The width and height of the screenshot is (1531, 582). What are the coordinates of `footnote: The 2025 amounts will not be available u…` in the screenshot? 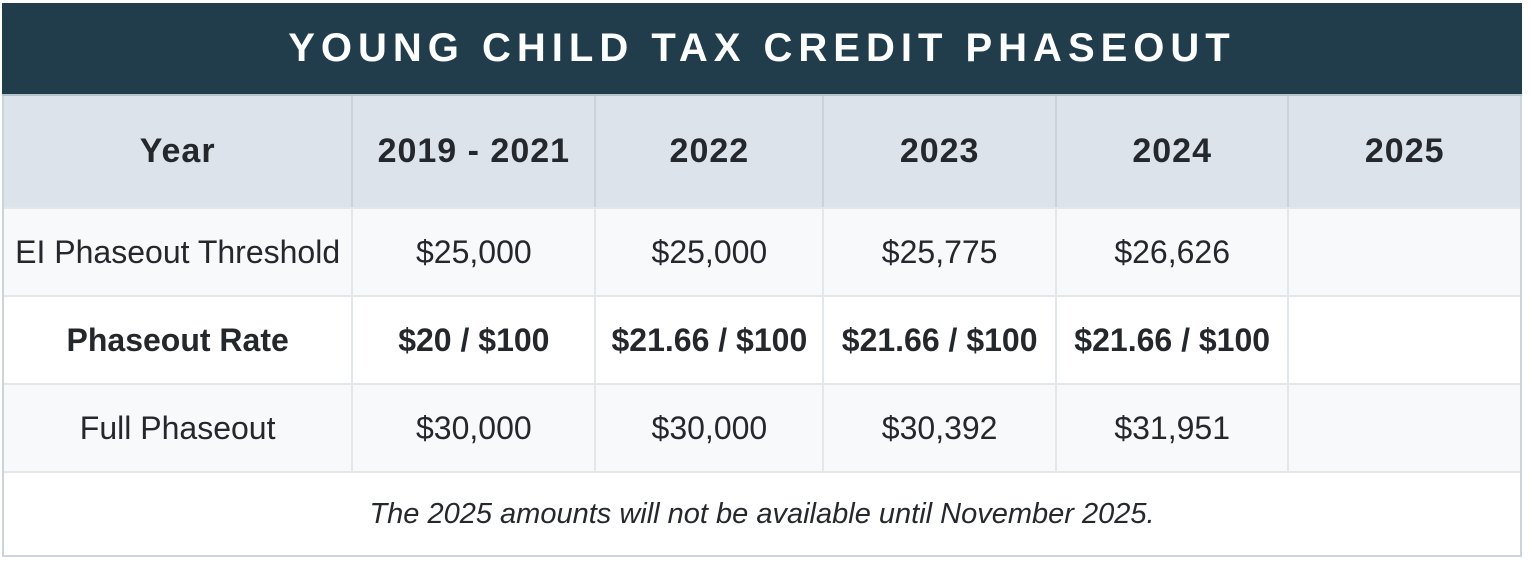 It's located at (762, 513).